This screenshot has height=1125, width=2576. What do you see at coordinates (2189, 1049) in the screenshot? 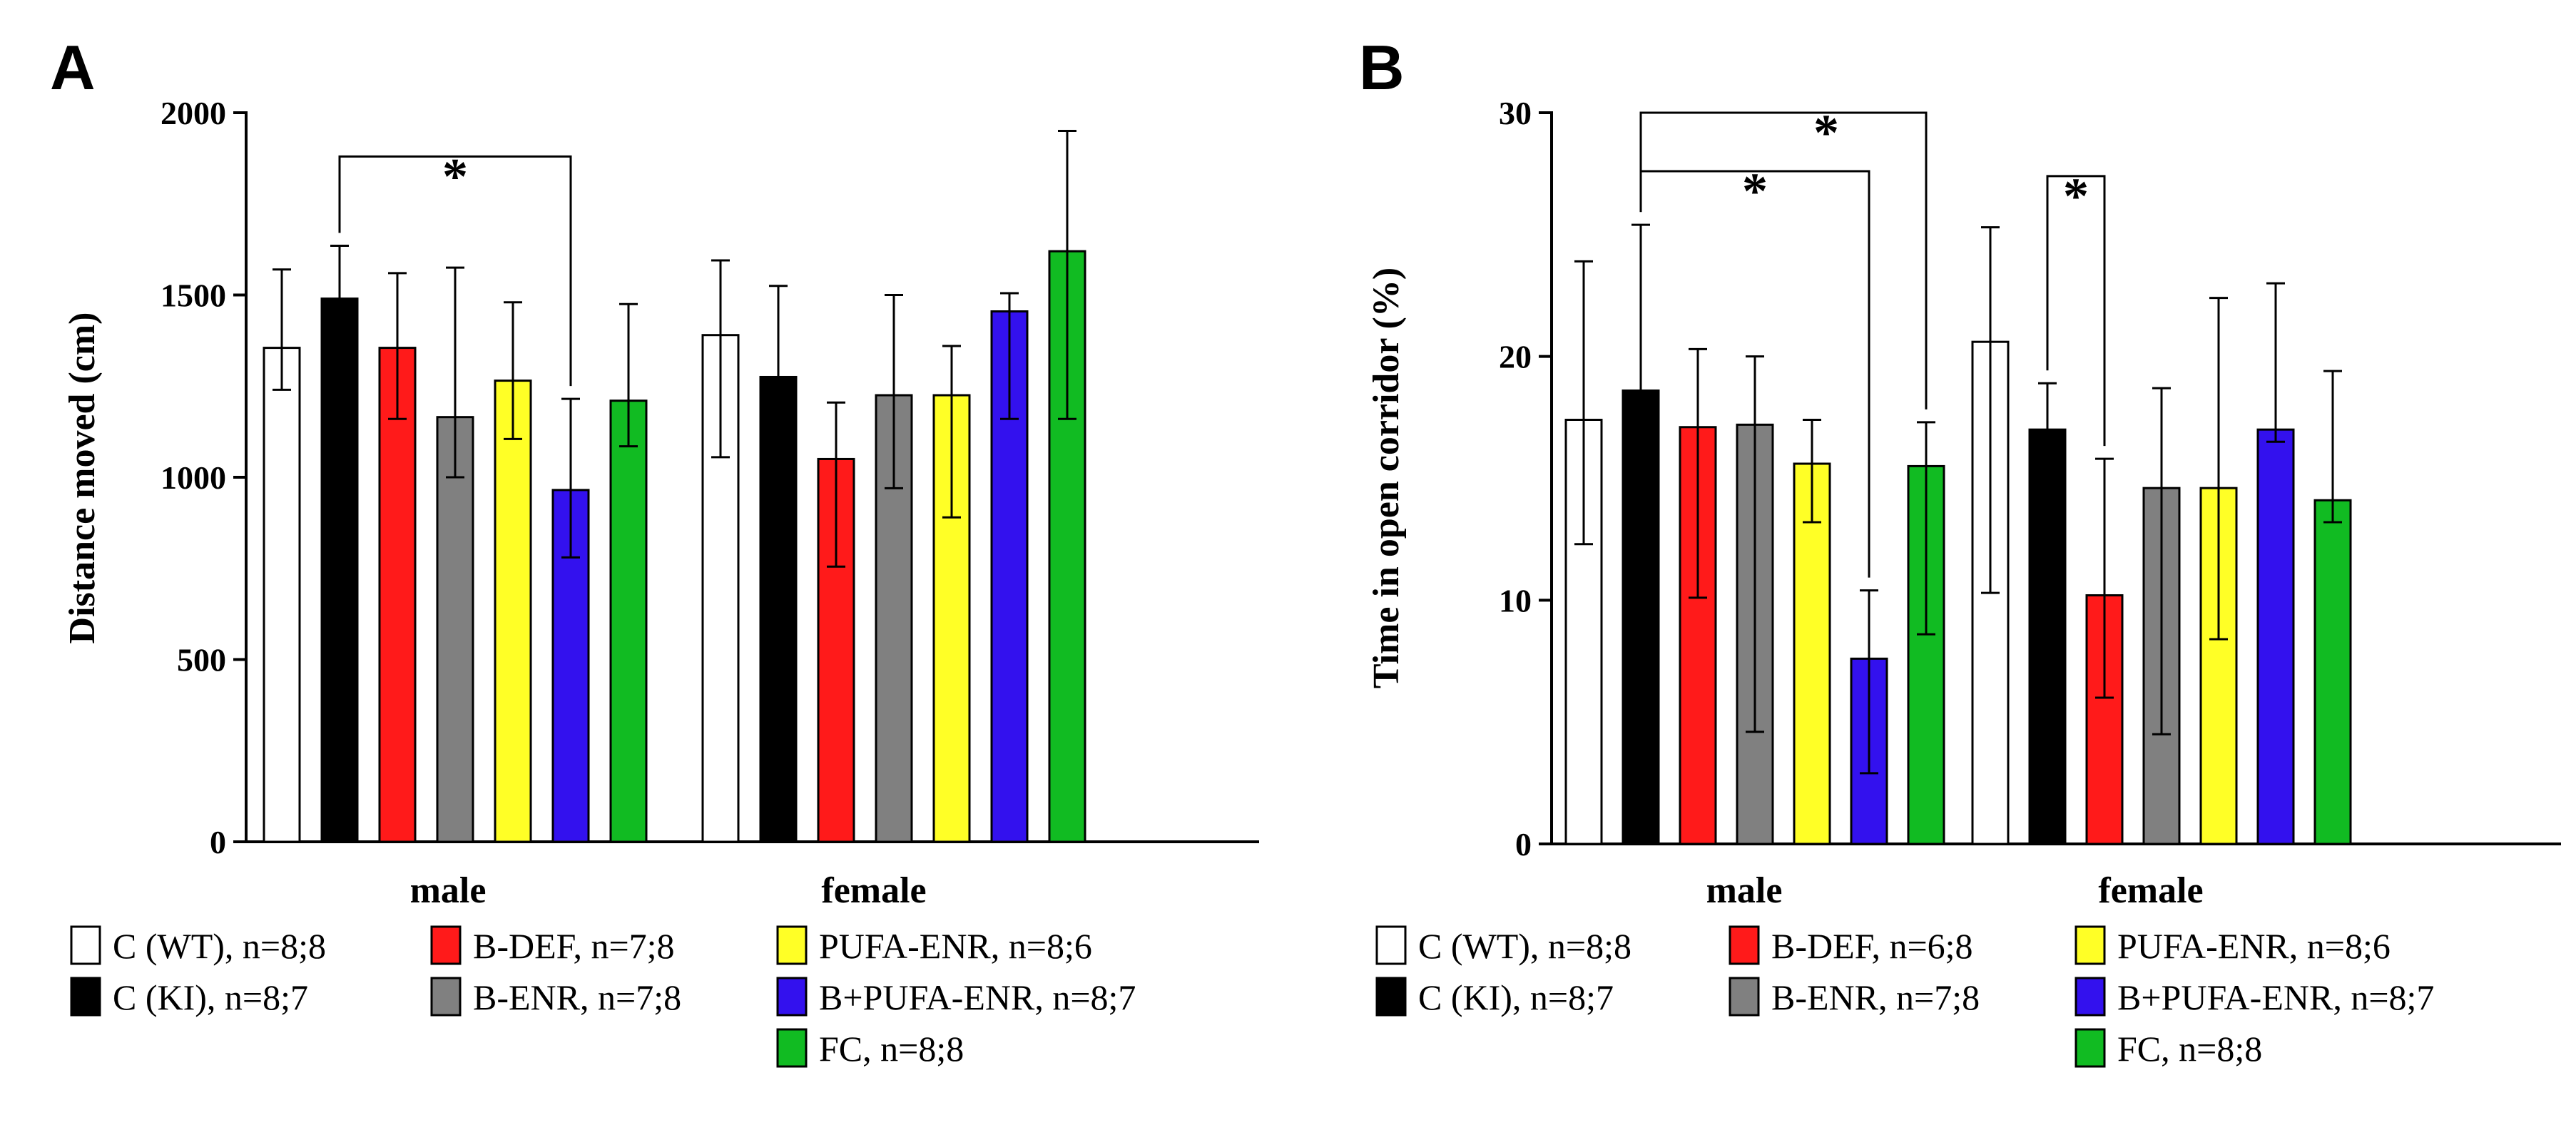
I see `panel-b-legend-label: FC, n=8;8` at bounding box center [2189, 1049].